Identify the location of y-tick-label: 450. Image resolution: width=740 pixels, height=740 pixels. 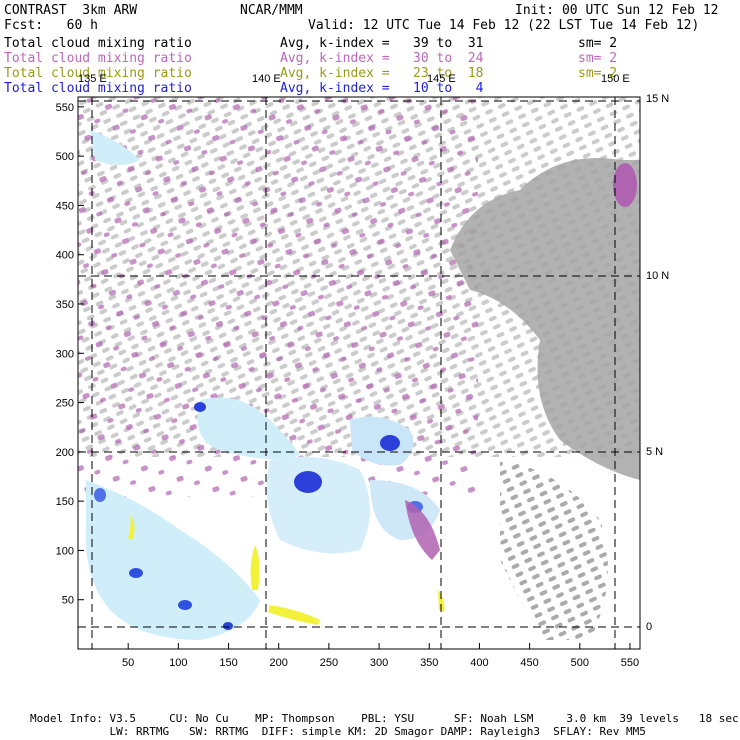
(65, 206).